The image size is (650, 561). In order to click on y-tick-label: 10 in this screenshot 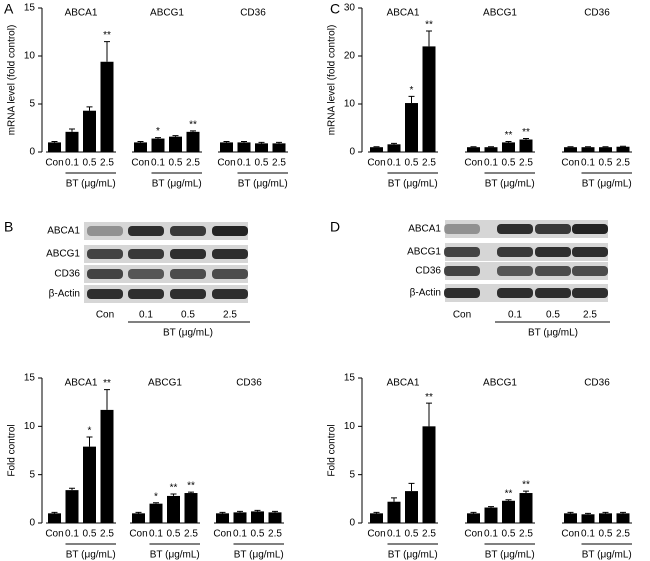, I will do `click(350, 104)`.